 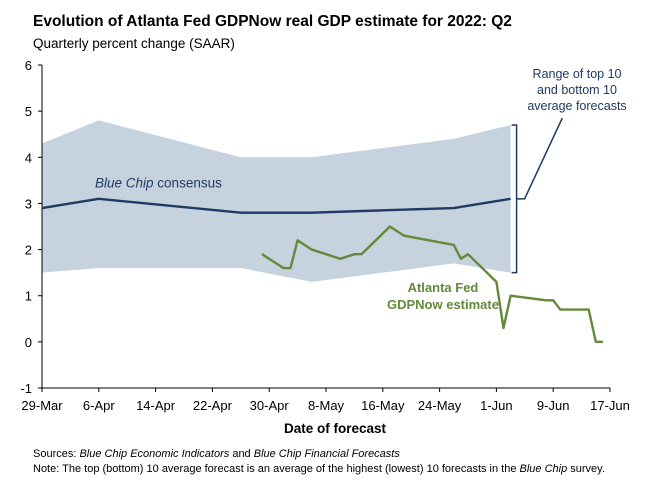 What do you see at coordinates (610, 405) in the screenshot?
I see `x-tick-label: 17-Jun` at bounding box center [610, 405].